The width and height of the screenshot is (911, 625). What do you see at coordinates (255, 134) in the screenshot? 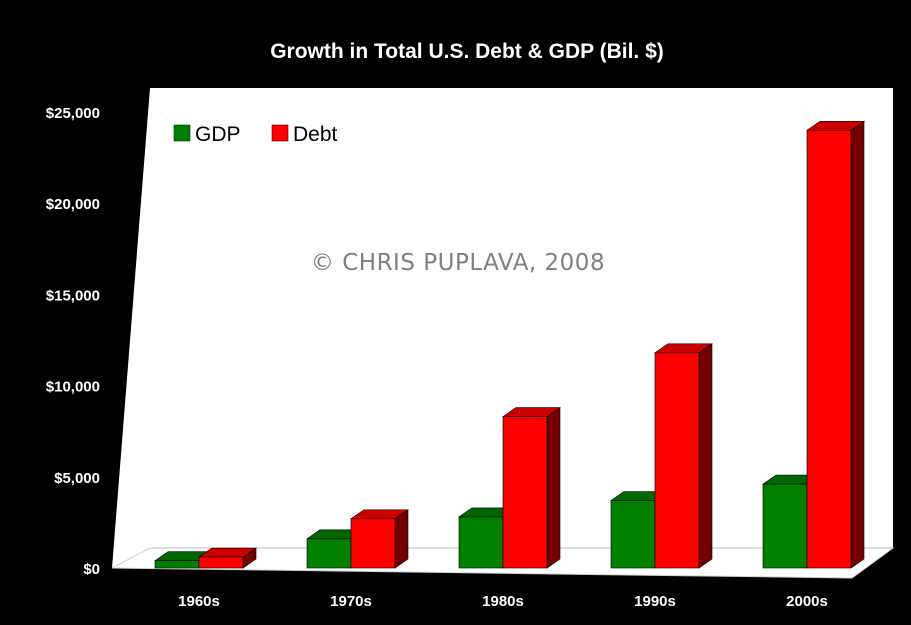
I see `legend: GDP Debt` at bounding box center [255, 134].